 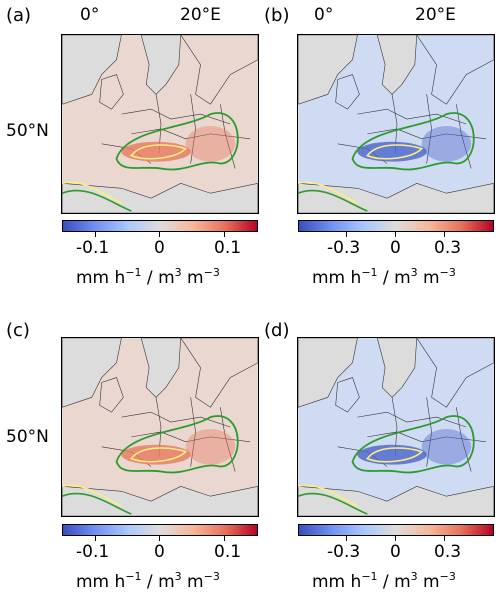 I want to click on cbar-a-label-zero: 0, so click(x=159, y=248).